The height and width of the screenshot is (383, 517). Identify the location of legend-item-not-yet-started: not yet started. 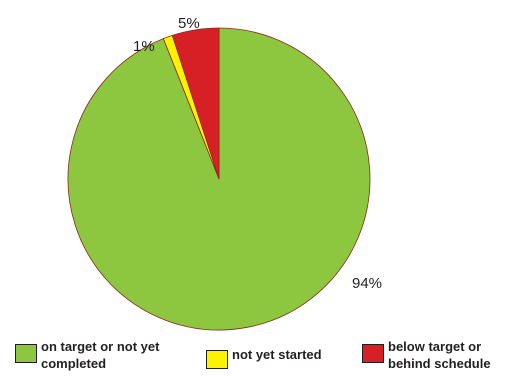
(264, 357).